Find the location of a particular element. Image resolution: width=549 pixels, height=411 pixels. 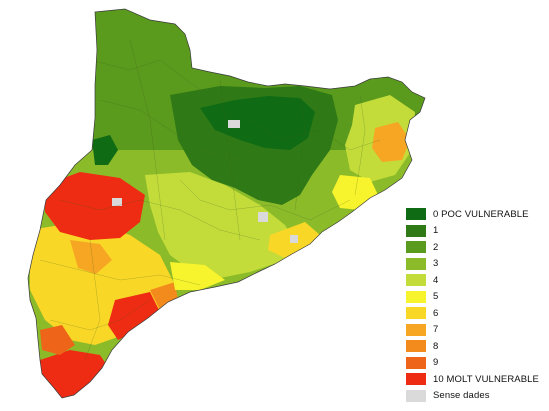

legend-item: 0 POC VULNERABLE is located at coordinates (476, 214).